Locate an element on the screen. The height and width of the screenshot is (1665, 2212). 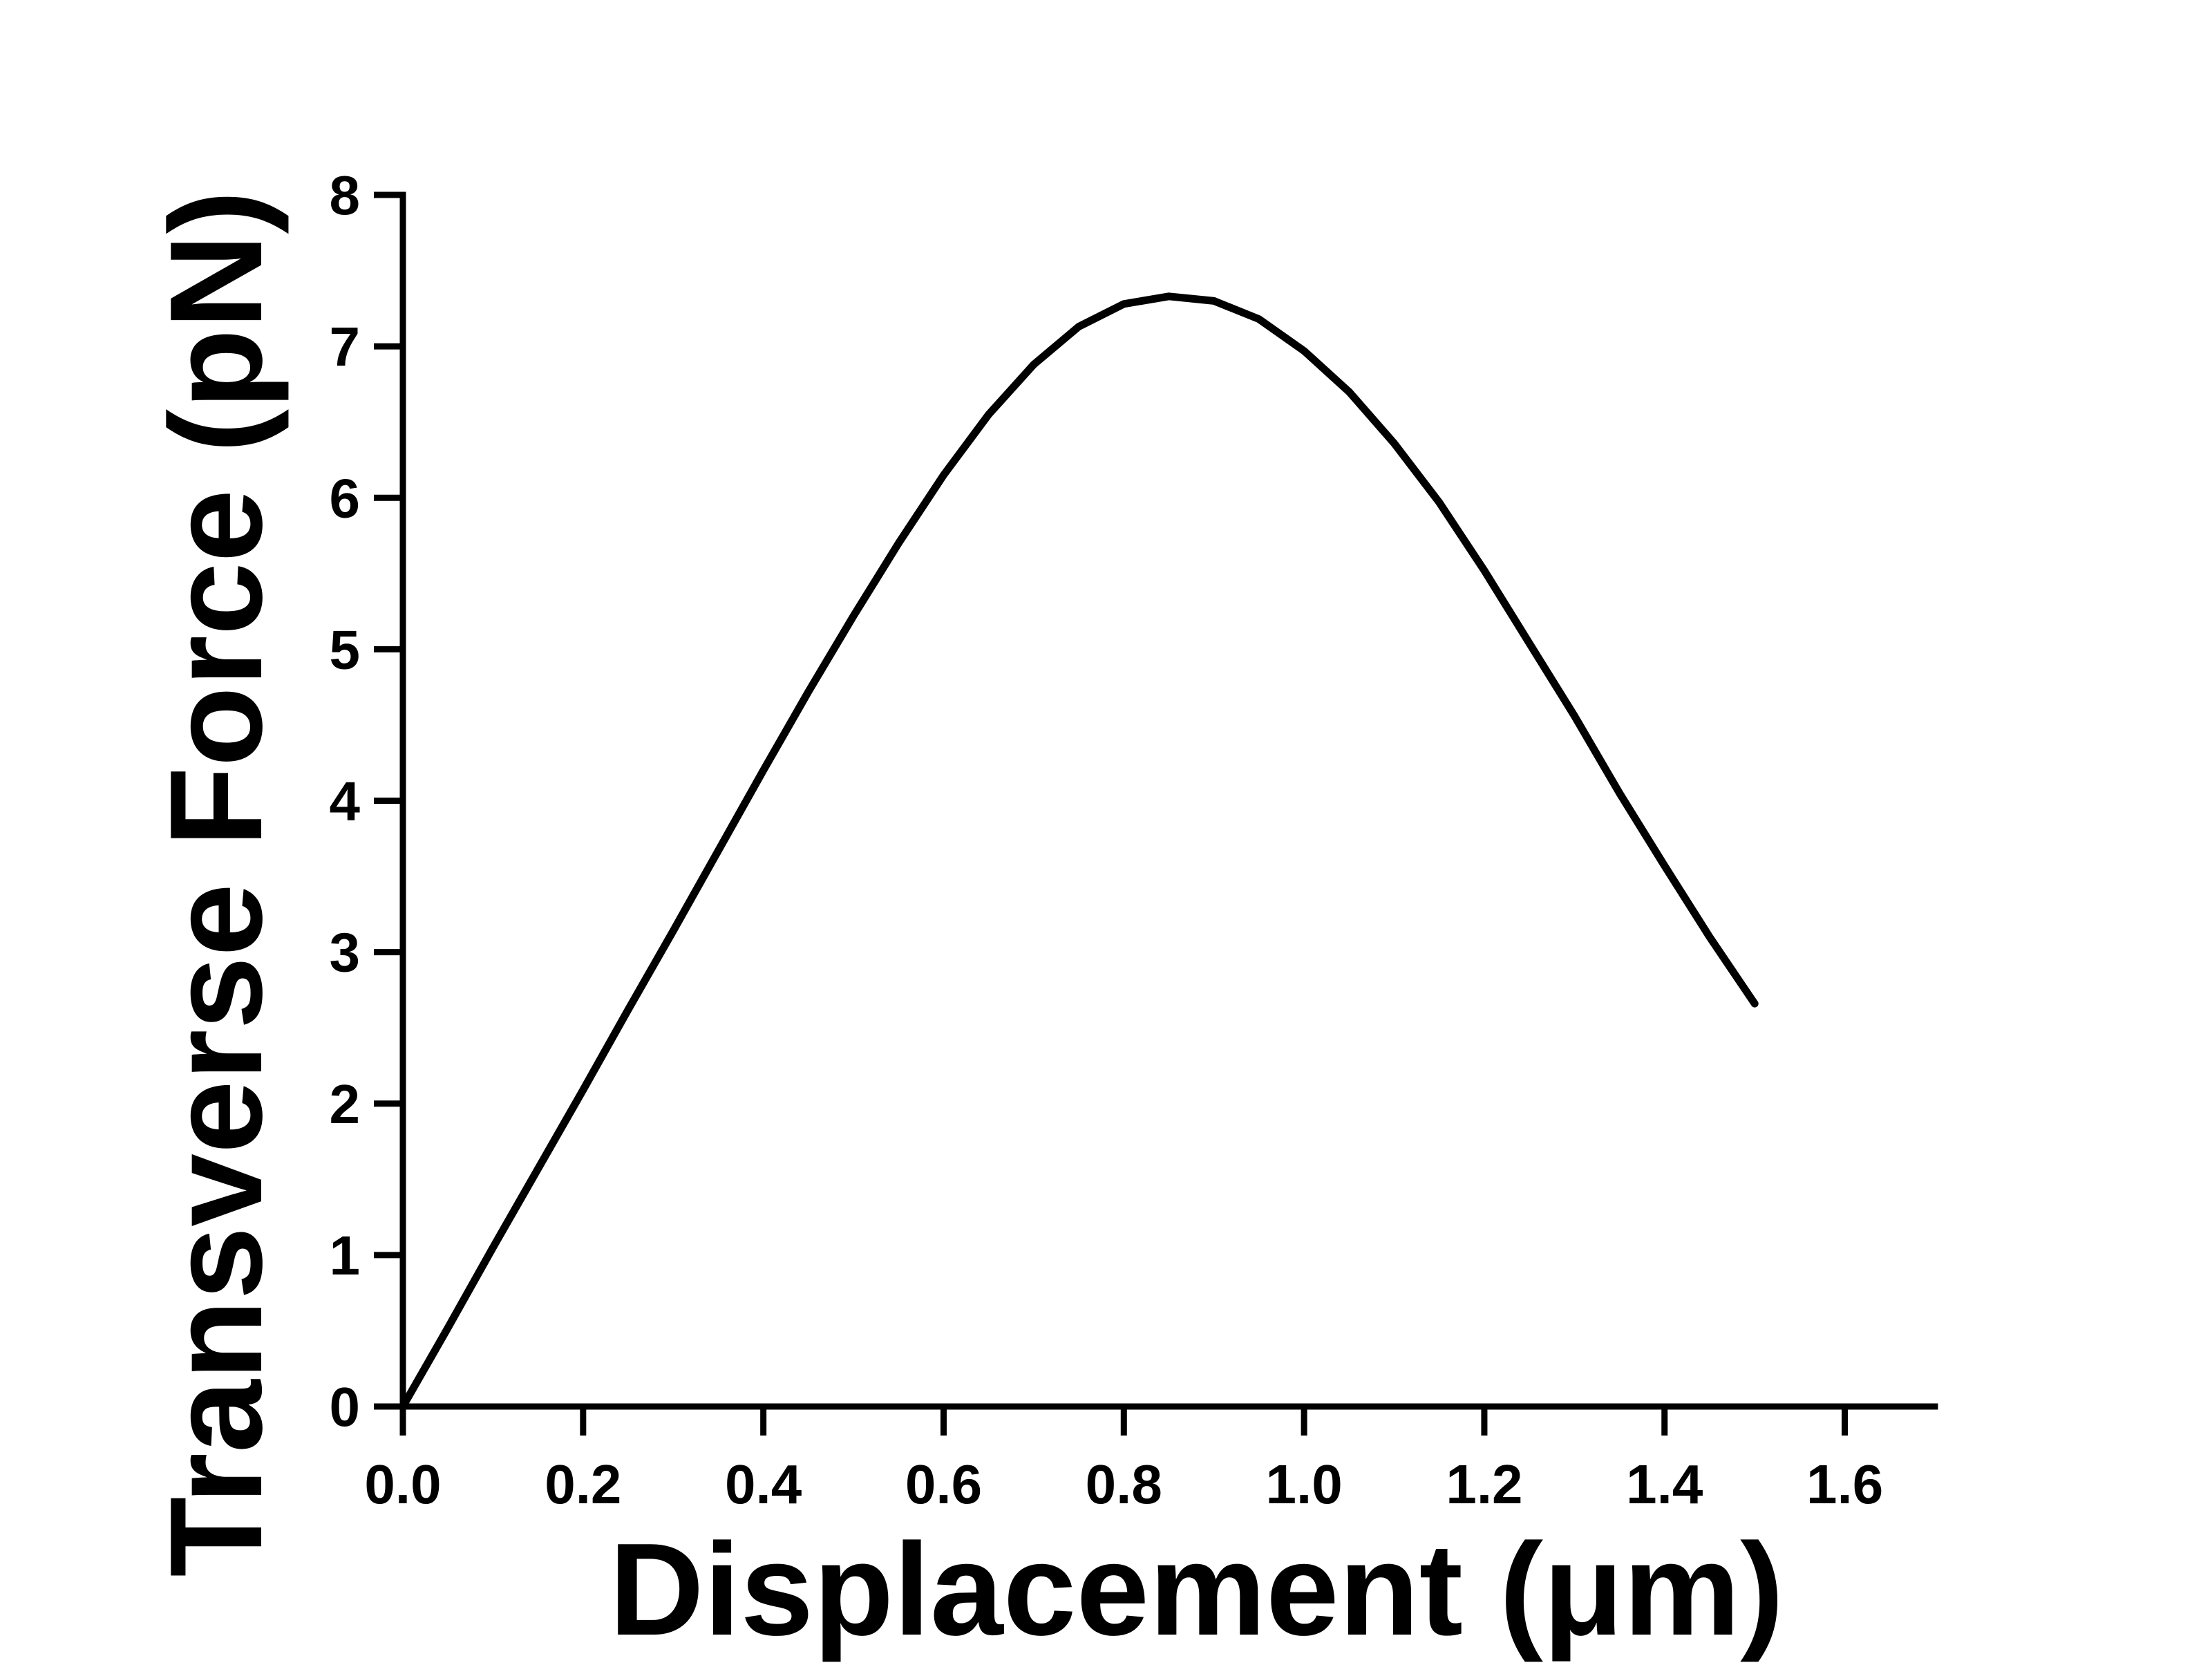
y-tick-label: 5 is located at coordinates (345, 650).